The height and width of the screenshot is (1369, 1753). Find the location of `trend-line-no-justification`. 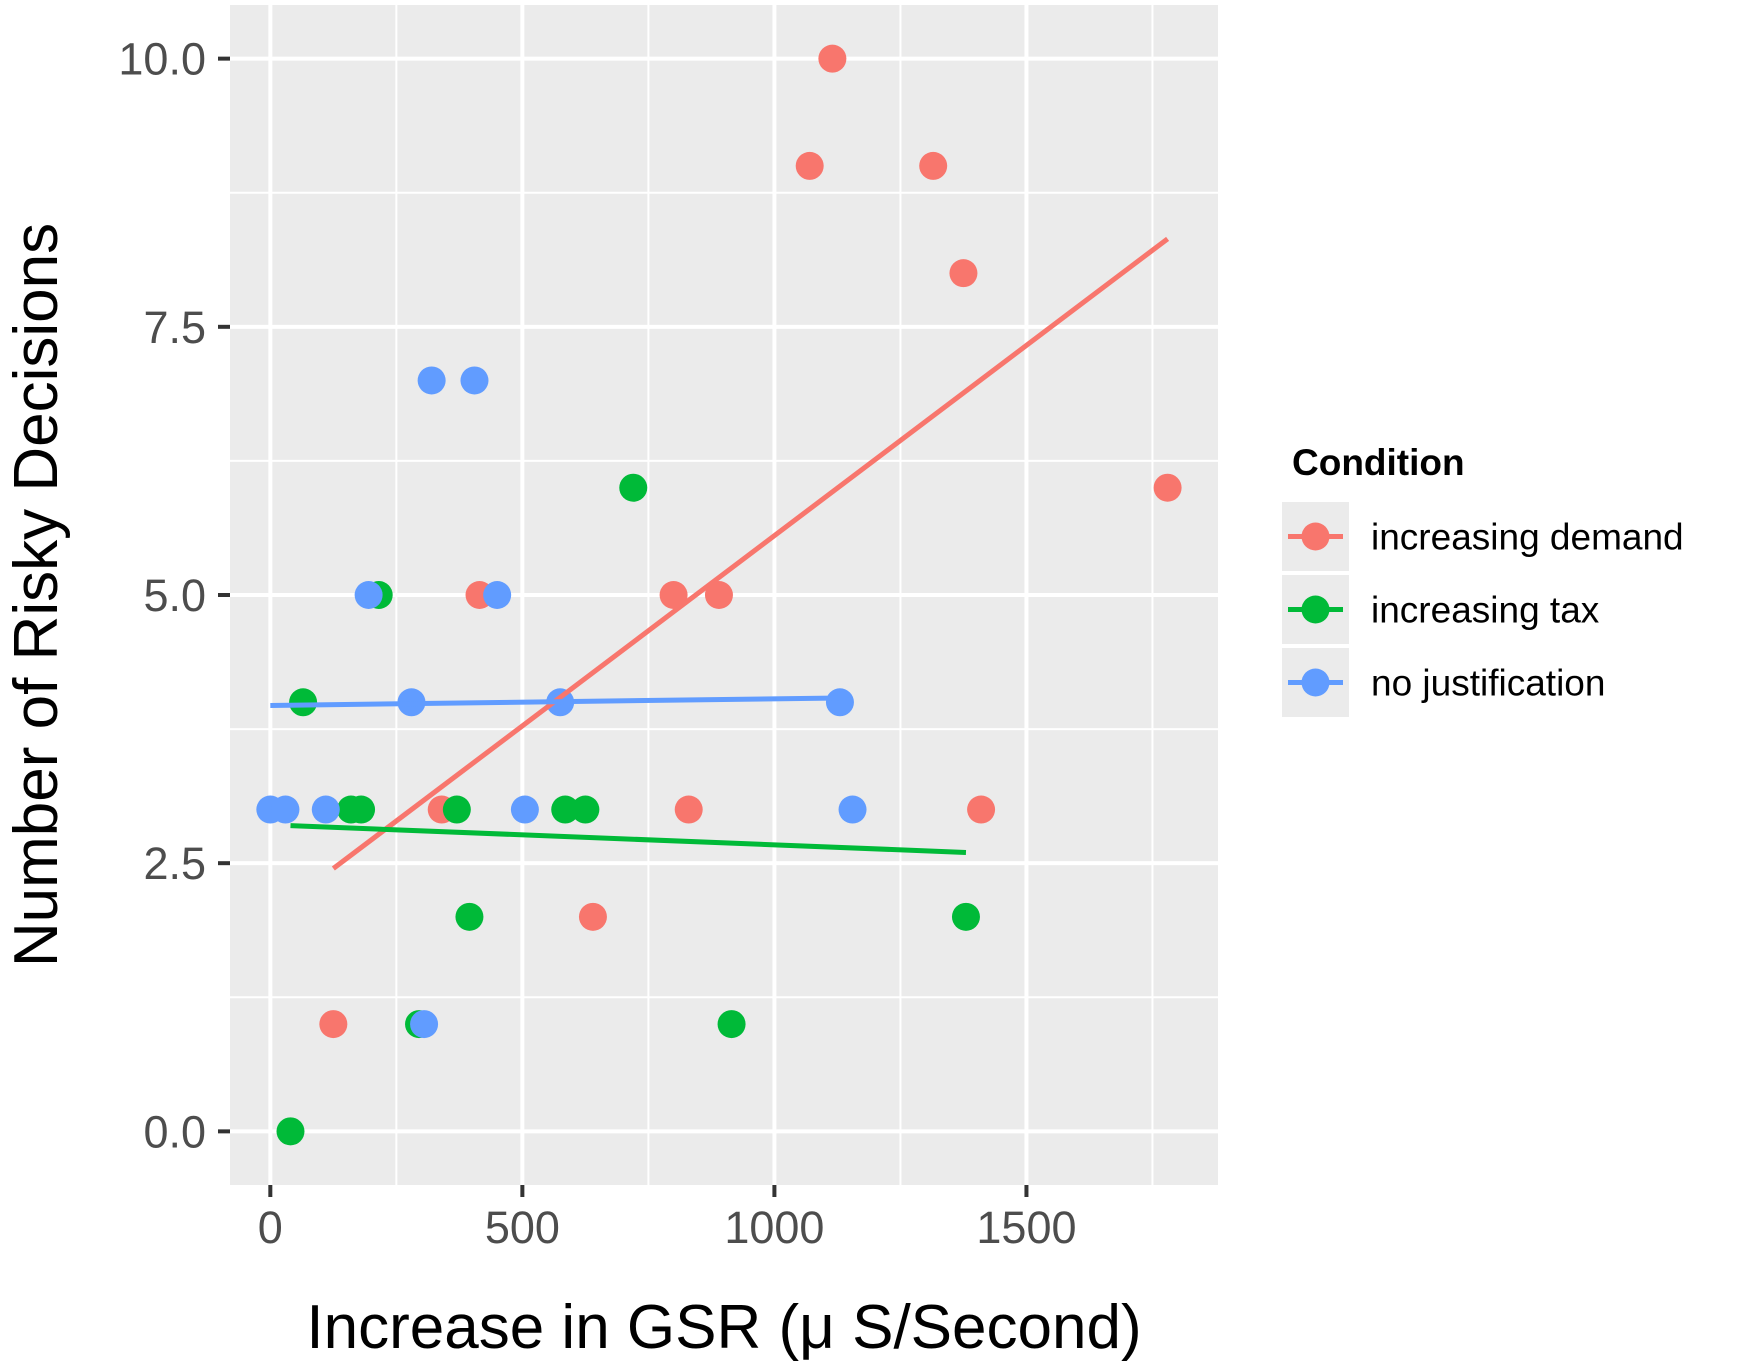

trend-line-no-justification is located at coordinates (555, 701).